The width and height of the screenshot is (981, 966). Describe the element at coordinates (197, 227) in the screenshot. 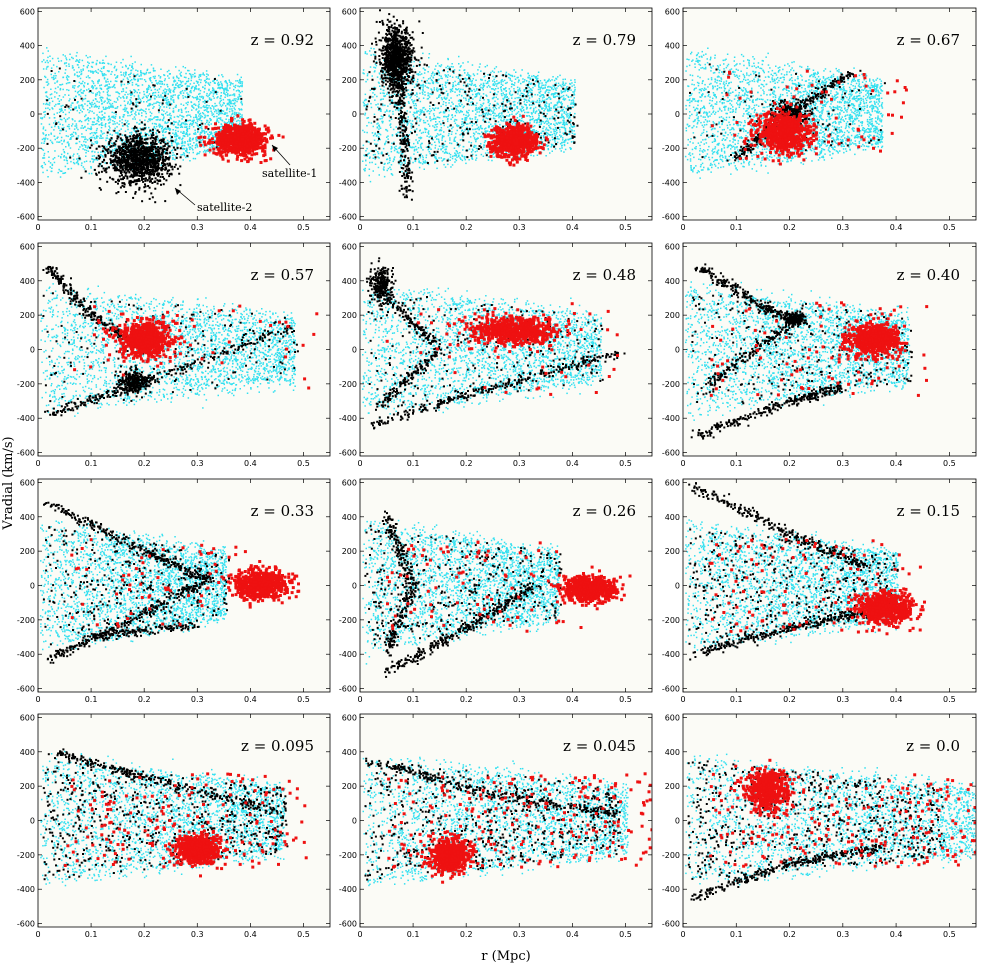

I see `x-tick-label: 0.3` at that location.